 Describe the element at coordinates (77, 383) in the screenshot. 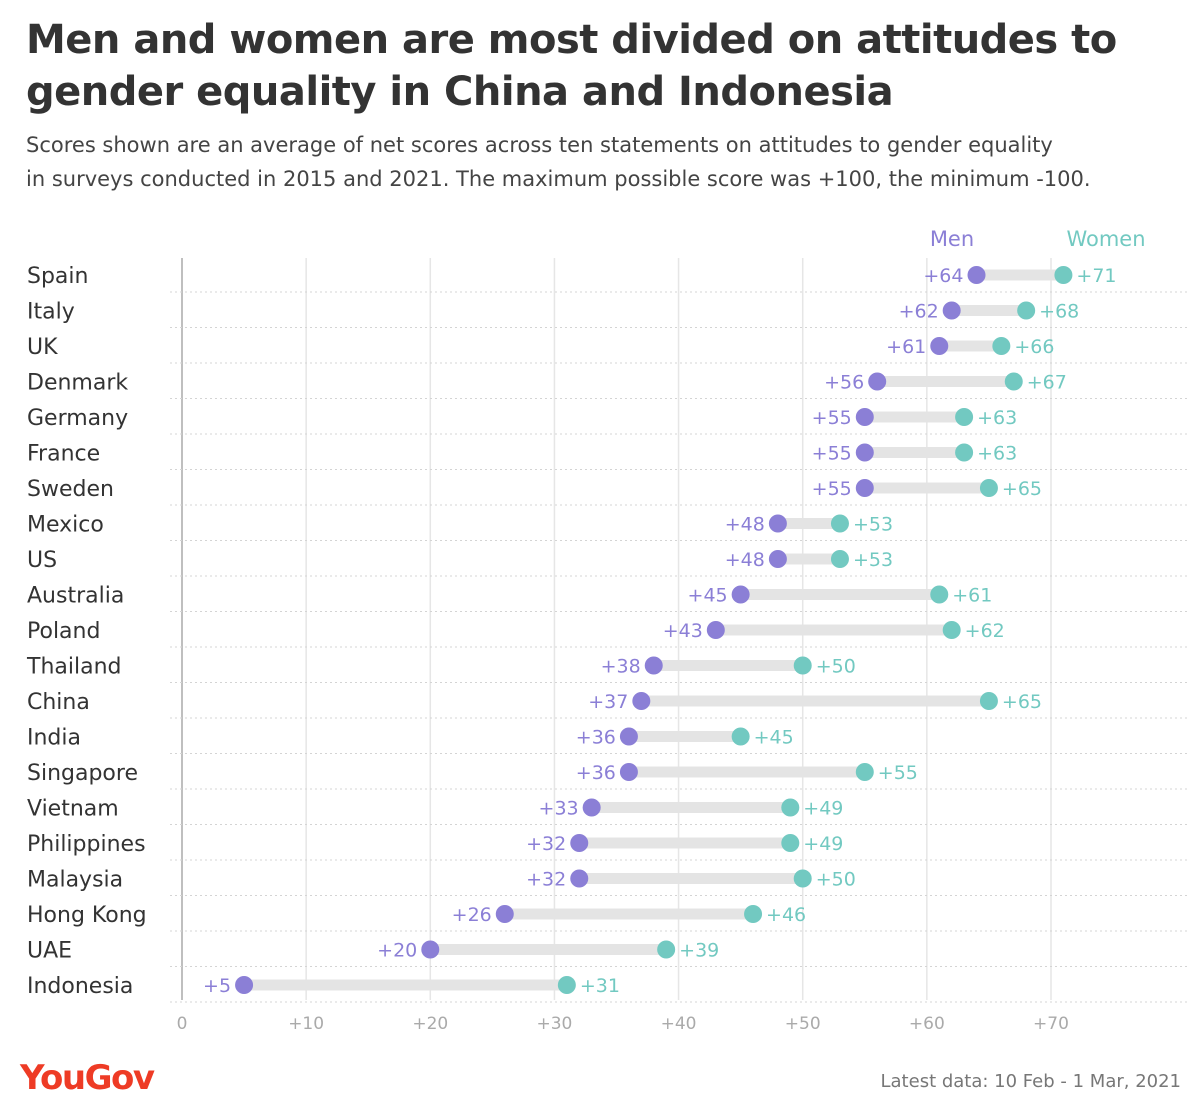

I see `country-label: Denmark` at that location.